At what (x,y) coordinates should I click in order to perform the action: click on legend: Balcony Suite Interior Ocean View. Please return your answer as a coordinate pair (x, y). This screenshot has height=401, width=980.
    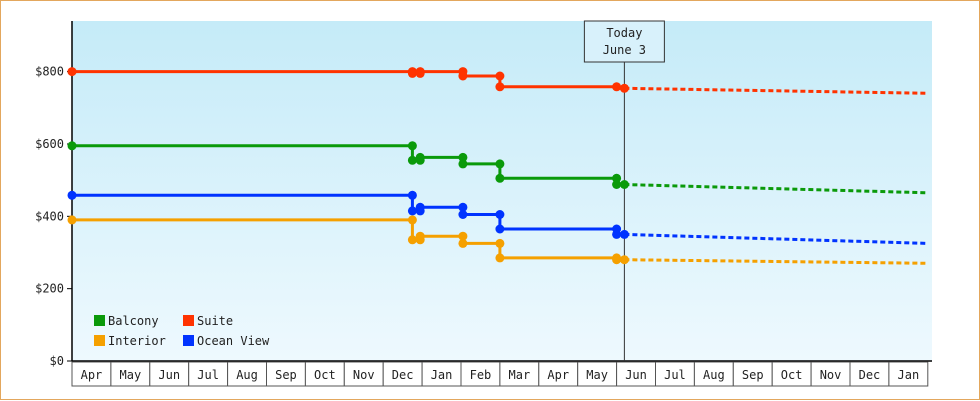
    Looking at the image, I should click on (182, 331).